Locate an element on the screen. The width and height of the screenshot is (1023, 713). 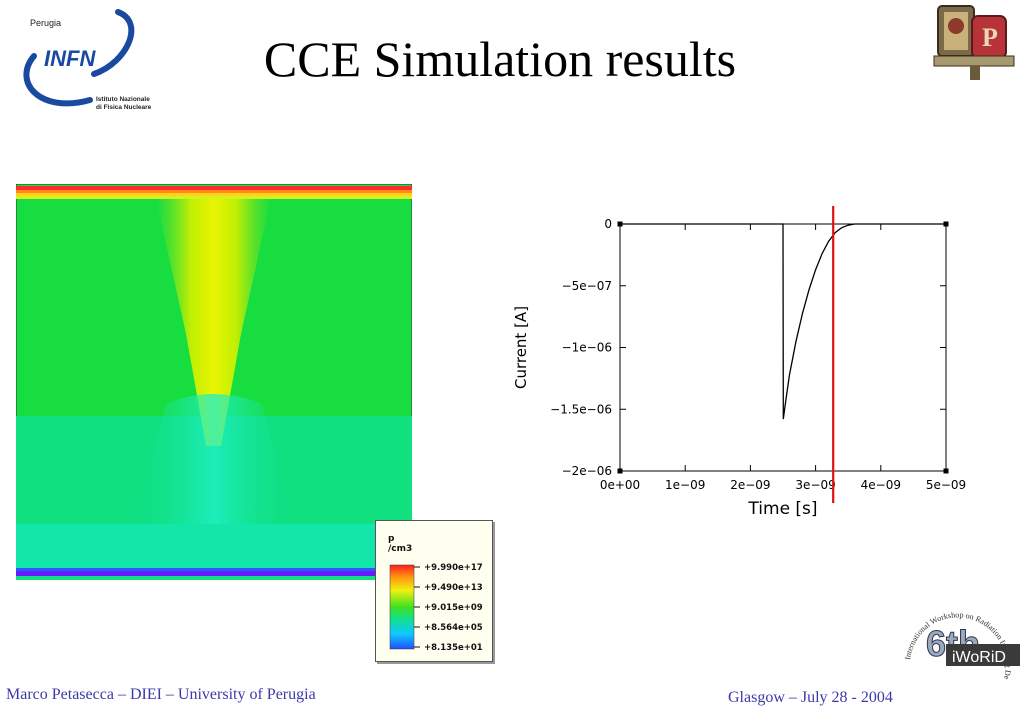
legend-tick-label: +9.015e+09 is located at coordinates (453, 608).